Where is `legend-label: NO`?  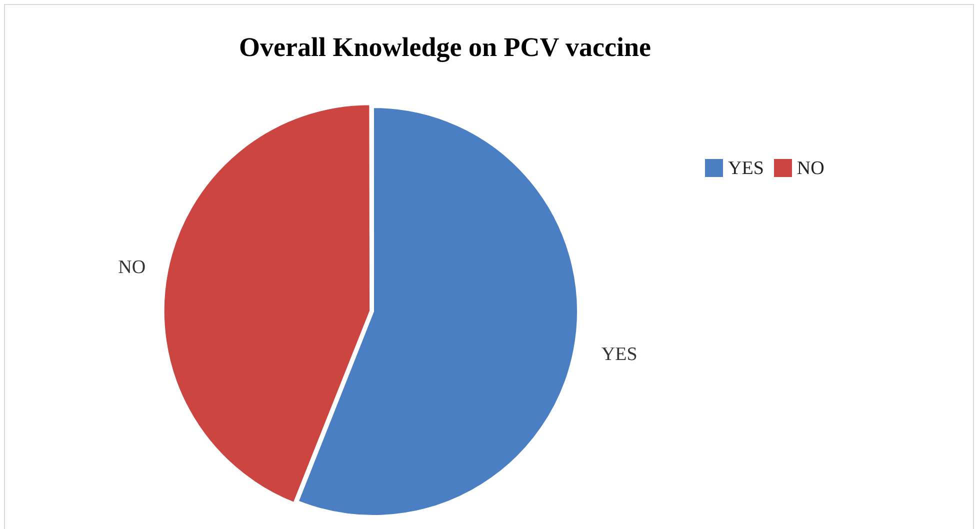
legend-label: NO is located at coordinates (810, 169).